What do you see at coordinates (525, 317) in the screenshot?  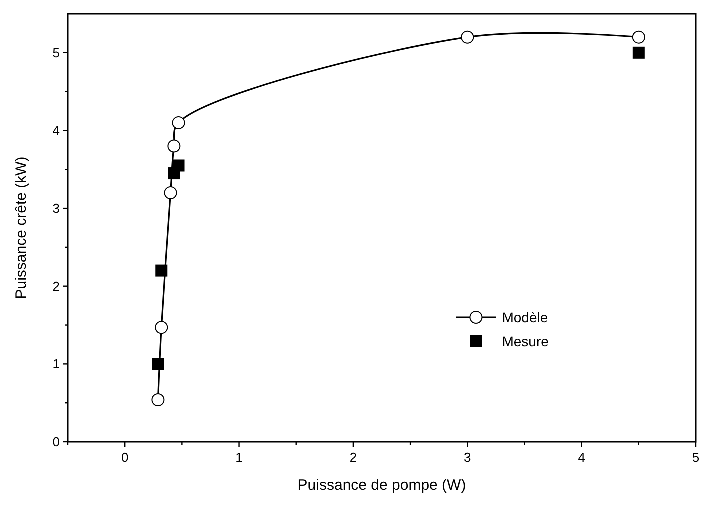 I see `legend-label: Modèle` at bounding box center [525, 317].